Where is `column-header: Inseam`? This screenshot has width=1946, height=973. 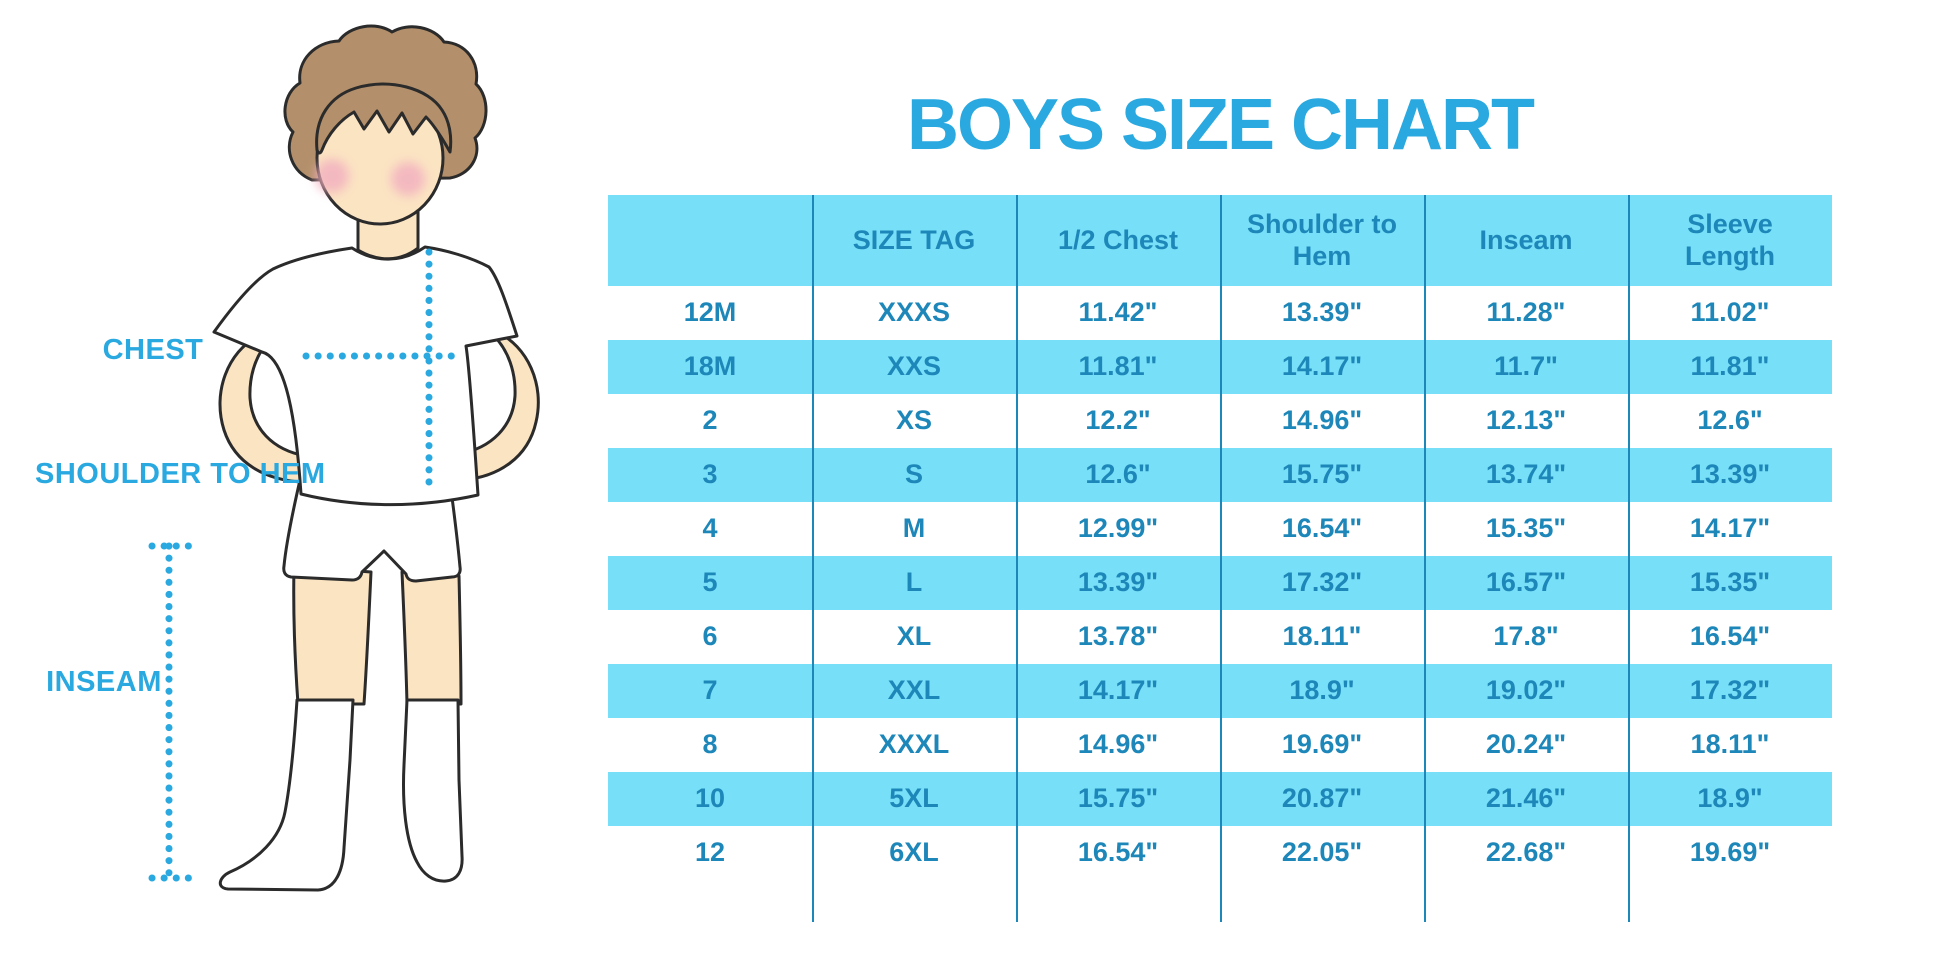 column-header: Inseam is located at coordinates (1526, 239).